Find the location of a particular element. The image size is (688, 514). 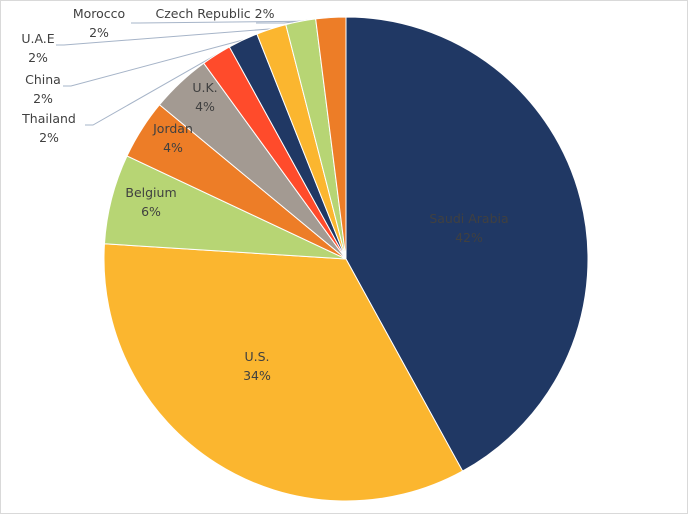

data-label-category: U.A.E is located at coordinates (37, 38).